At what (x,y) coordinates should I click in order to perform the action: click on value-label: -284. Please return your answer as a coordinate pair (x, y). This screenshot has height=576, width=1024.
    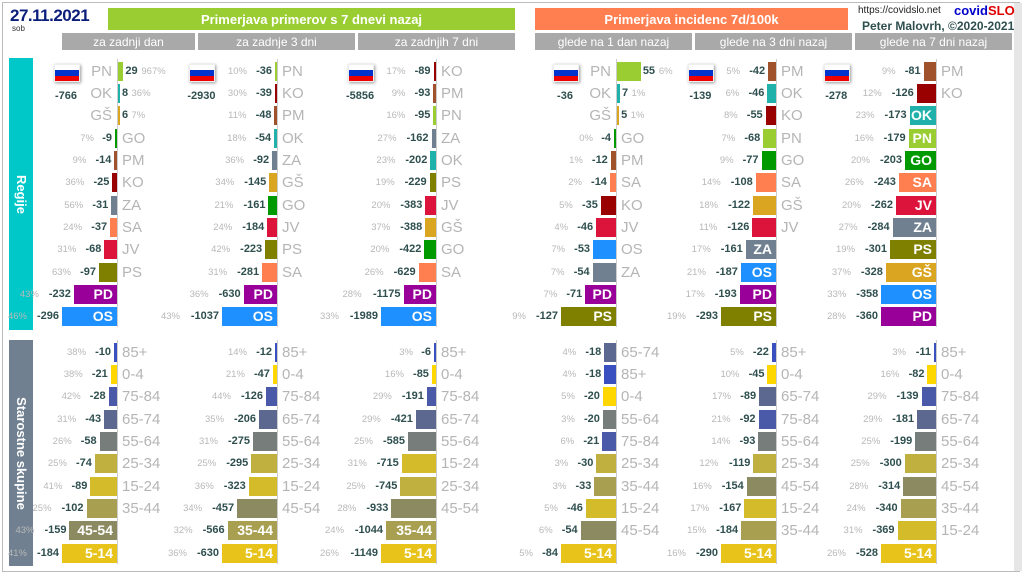
    Looking at the image, I should click on (878, 226).